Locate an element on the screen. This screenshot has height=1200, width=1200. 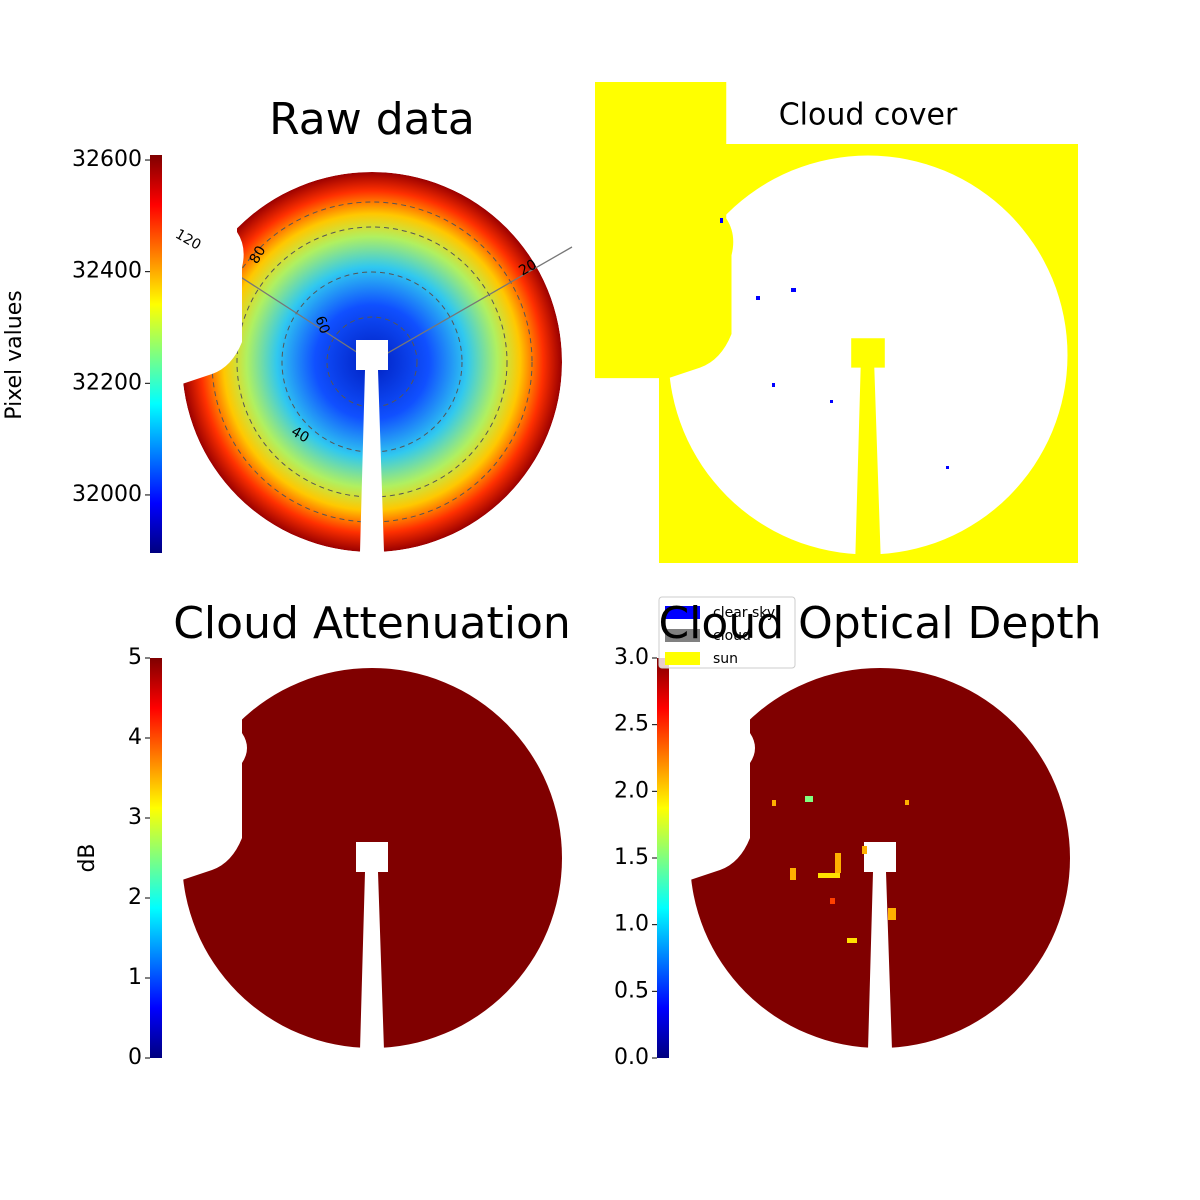
legend-label: sun is located at coordinates (725, 659).